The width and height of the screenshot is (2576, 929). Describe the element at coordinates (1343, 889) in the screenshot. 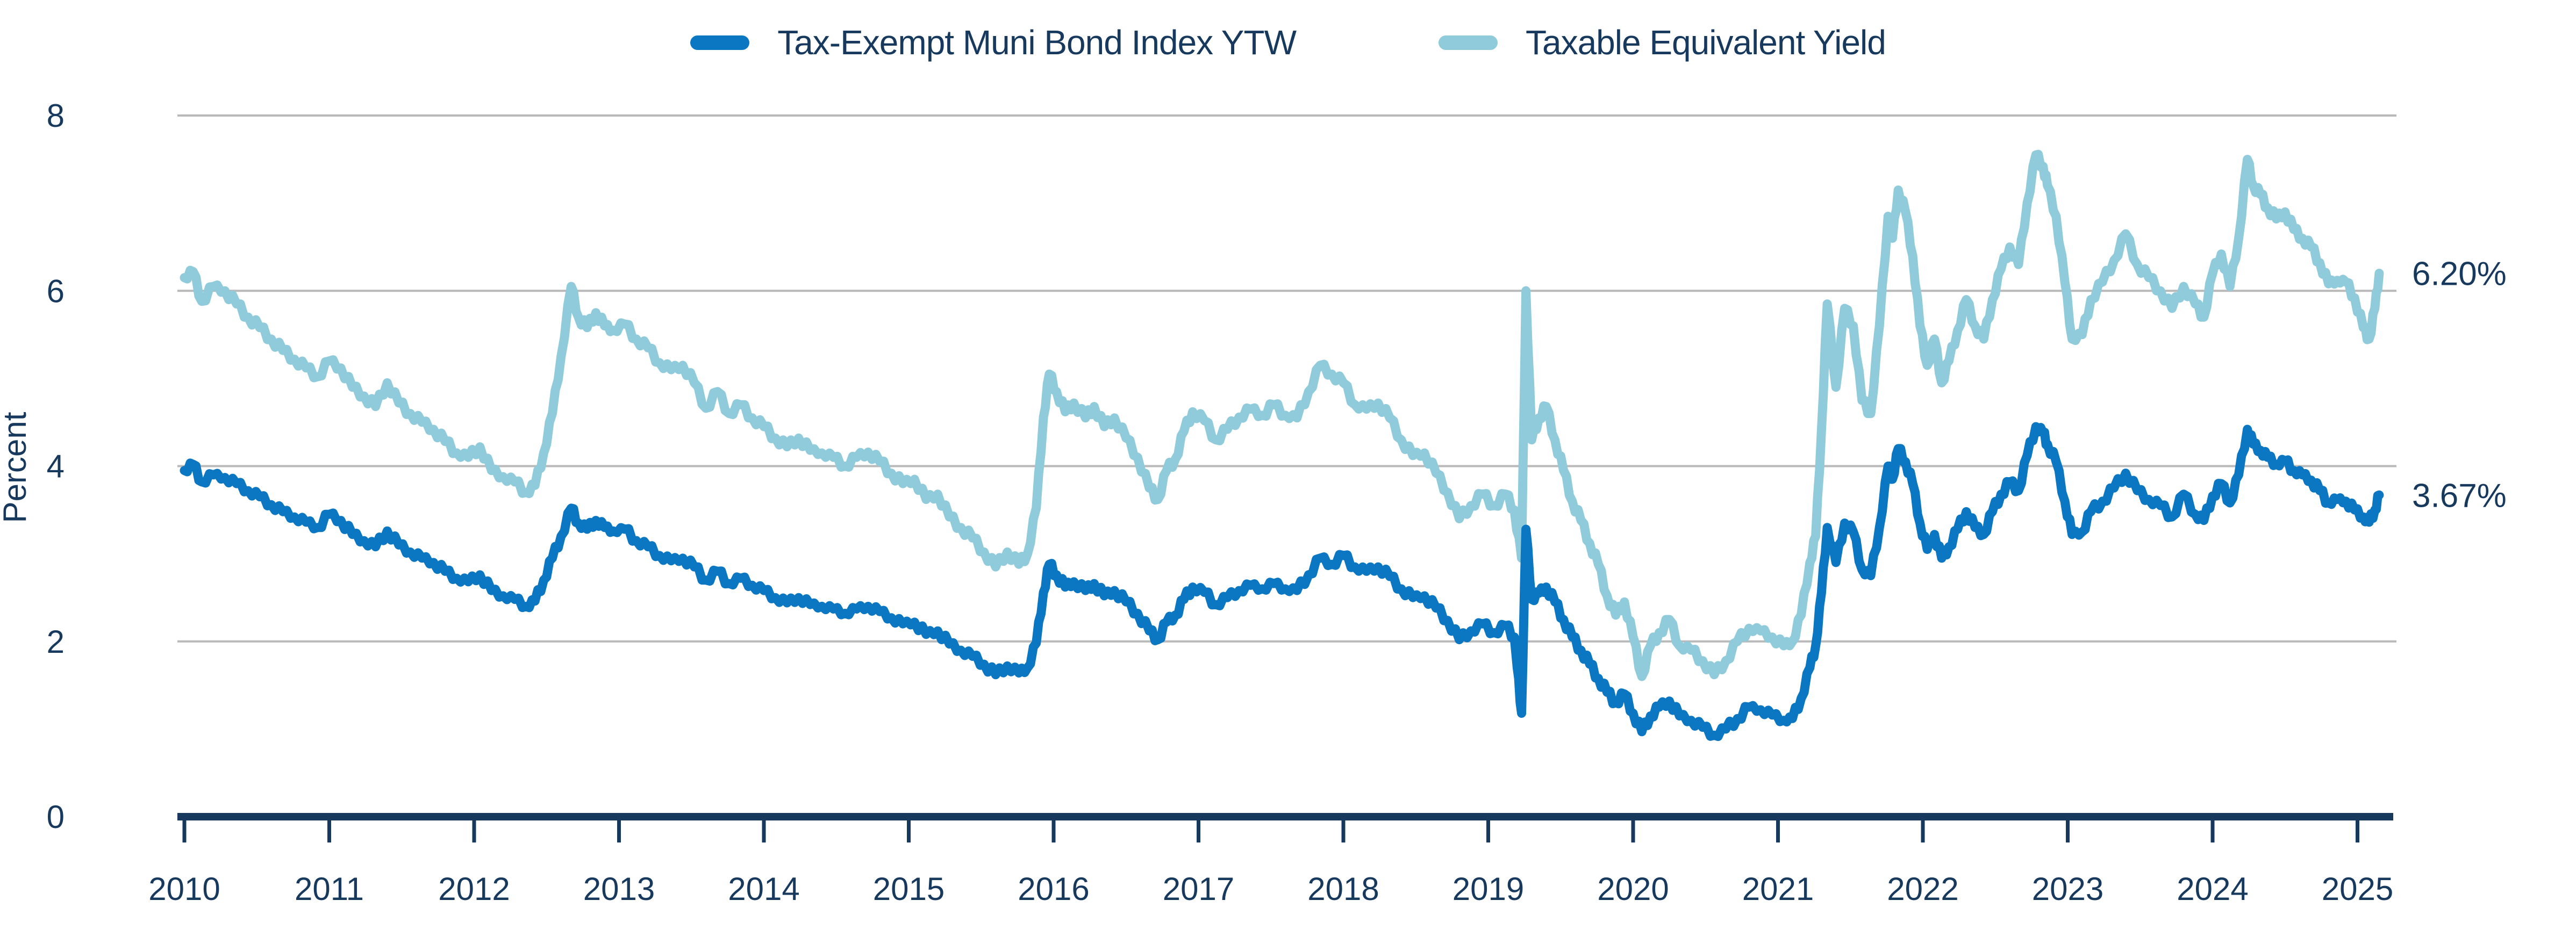

I see `x-tick-label-2018: 2018` at that location.